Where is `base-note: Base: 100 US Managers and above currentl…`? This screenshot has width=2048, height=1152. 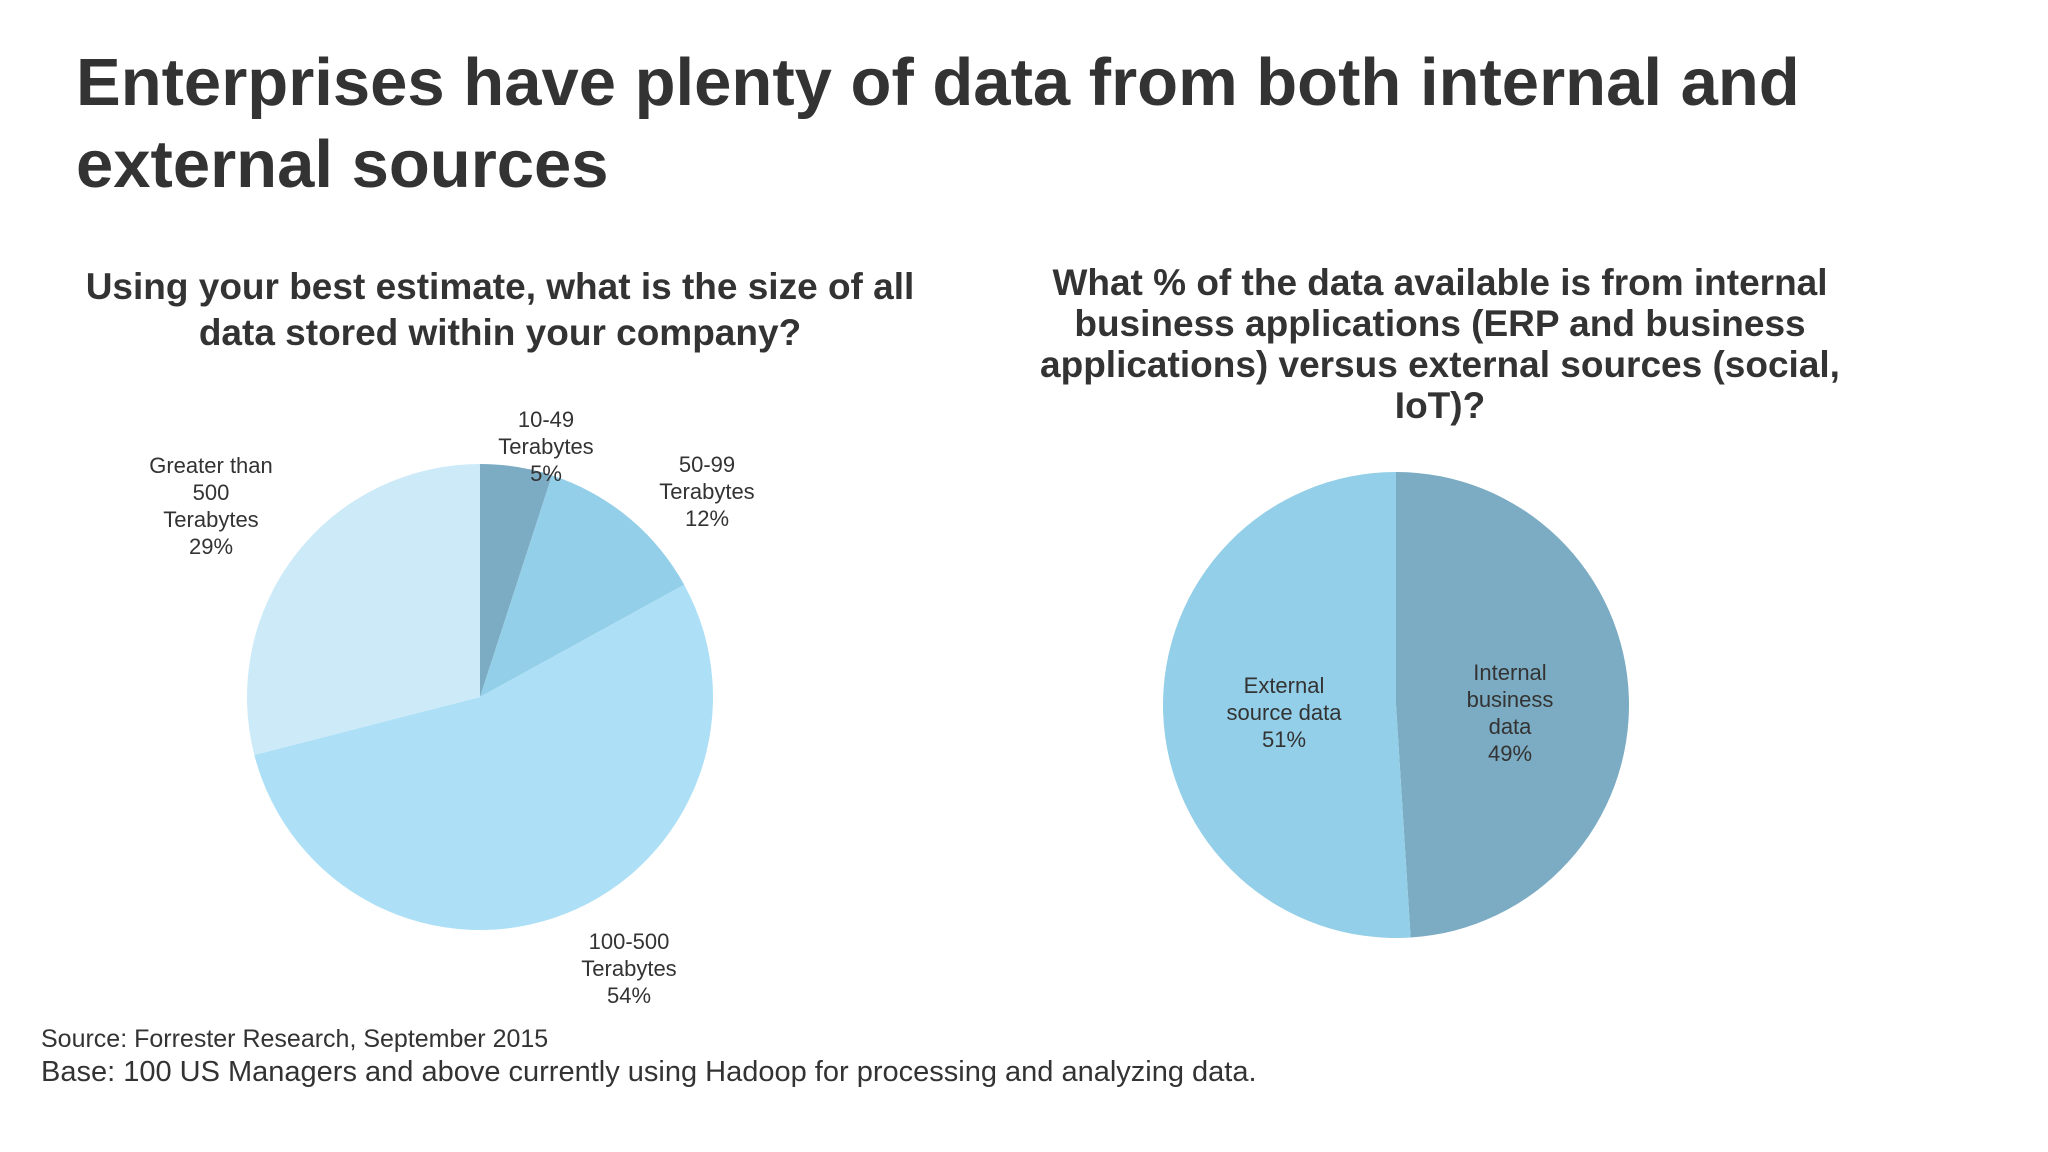
base-note: Base: 100 US Managers and above currentl… is located at coordinates (649, 1072).